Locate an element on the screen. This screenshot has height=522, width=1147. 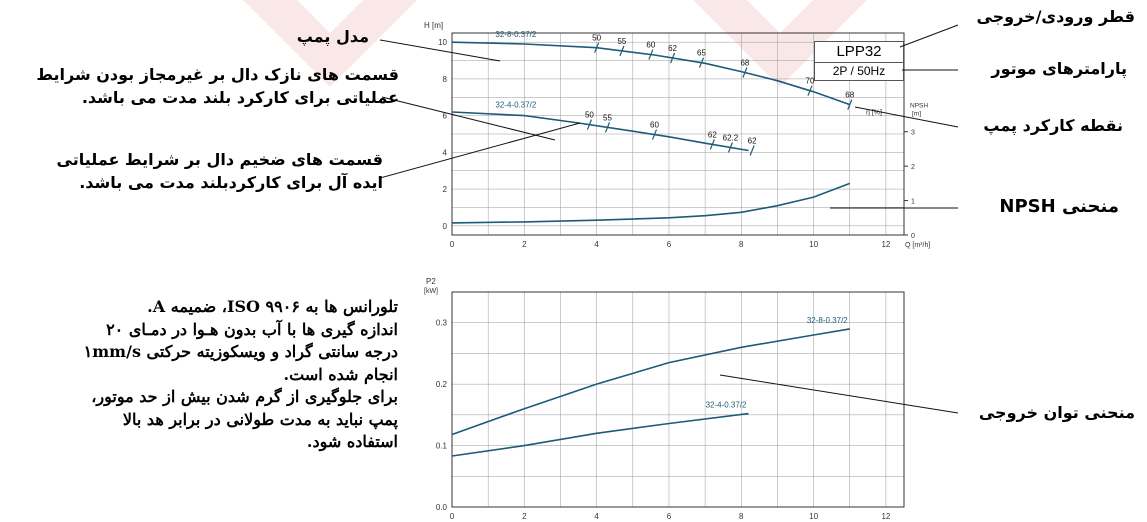
y-tick-label: 10 is located at coordinates (442, 42).